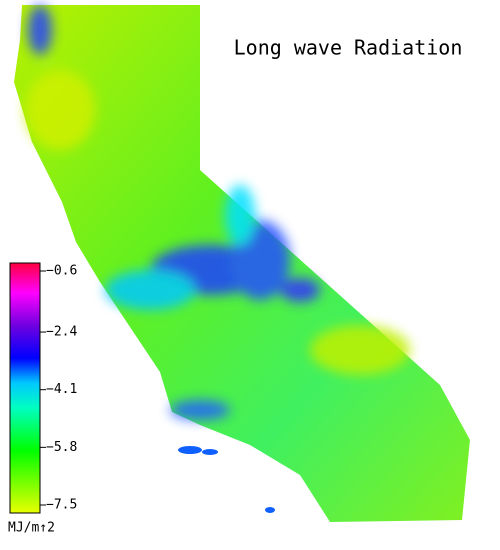 The height and width of the screenshot is (550, 500). Describe the element at coordinates (61, 332) in the screenshot. I see `colorbar-tick-label: −2.4` at that location.